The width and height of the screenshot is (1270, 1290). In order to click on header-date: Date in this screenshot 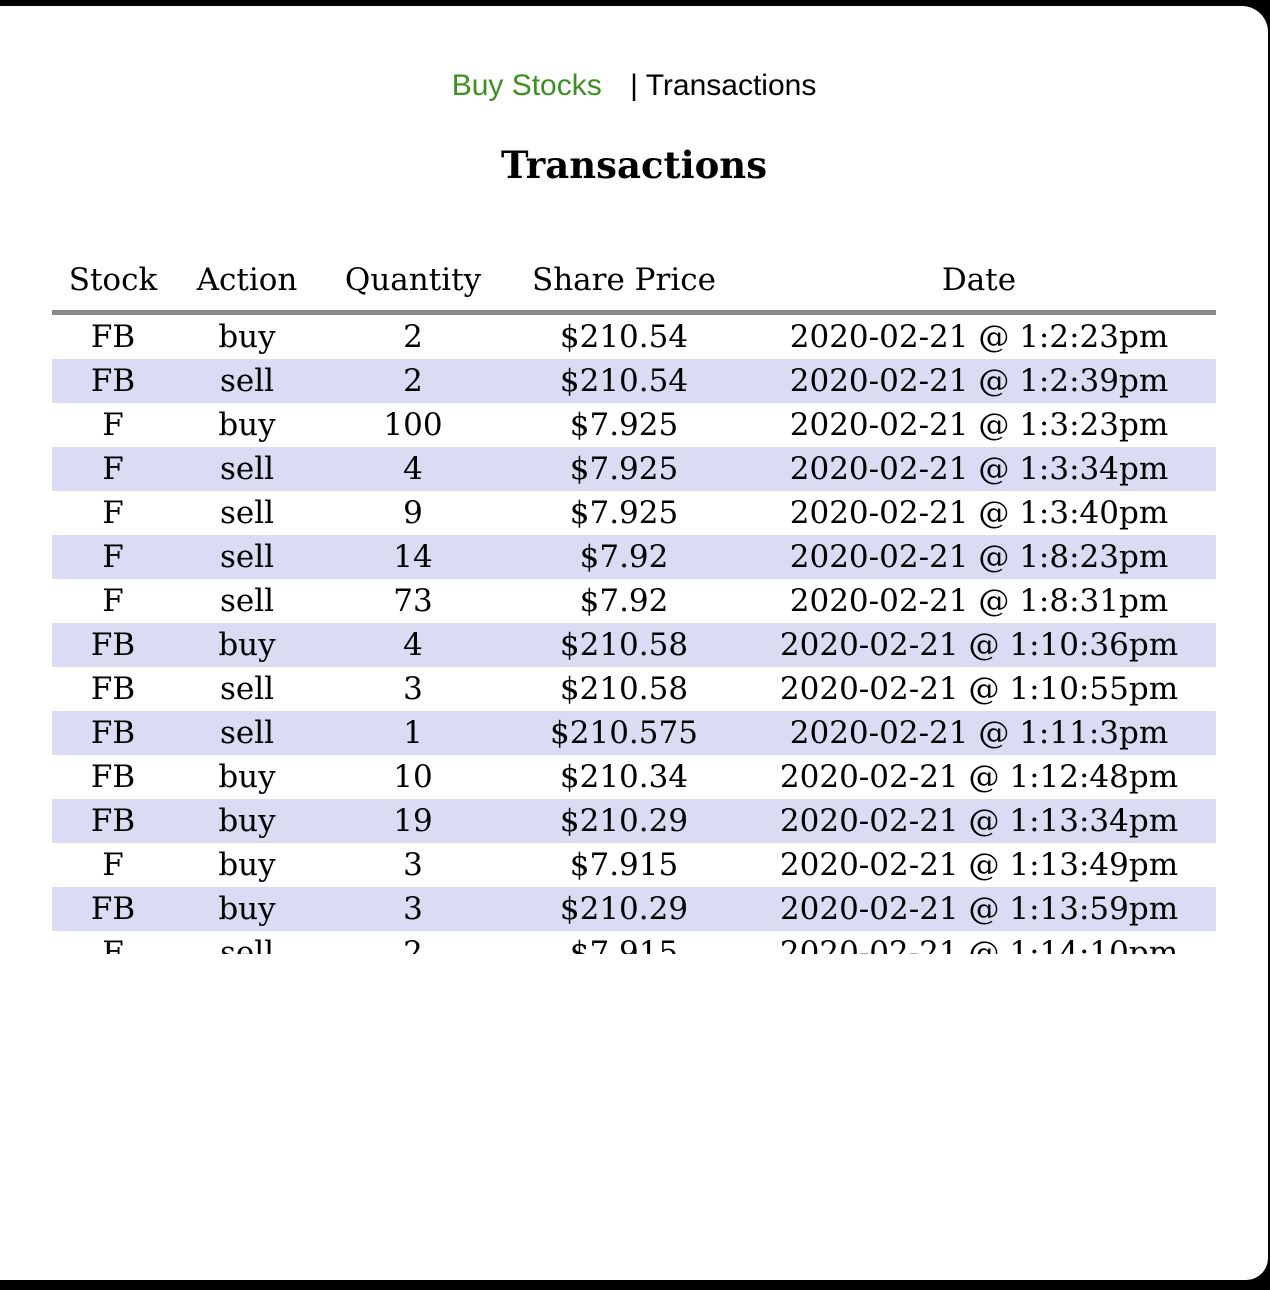, I will do `click(979, 282)`.